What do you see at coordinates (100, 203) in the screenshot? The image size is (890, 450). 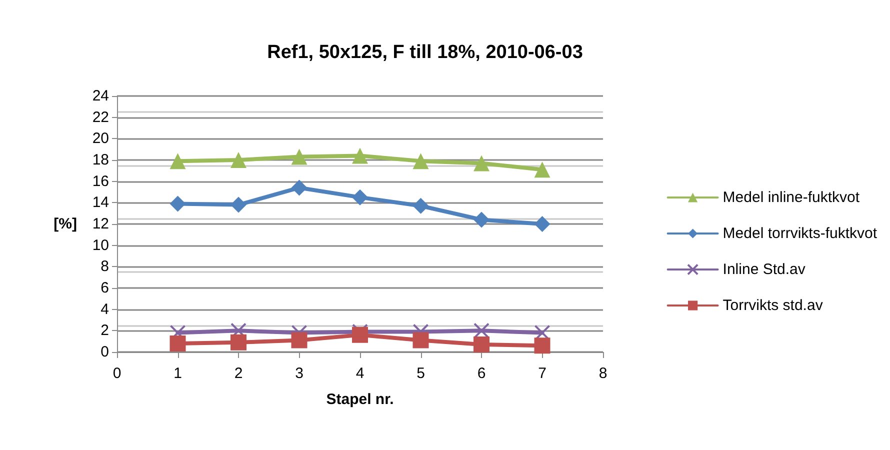 I see `y-tick-label: 14` at bounding box center [100, 203].